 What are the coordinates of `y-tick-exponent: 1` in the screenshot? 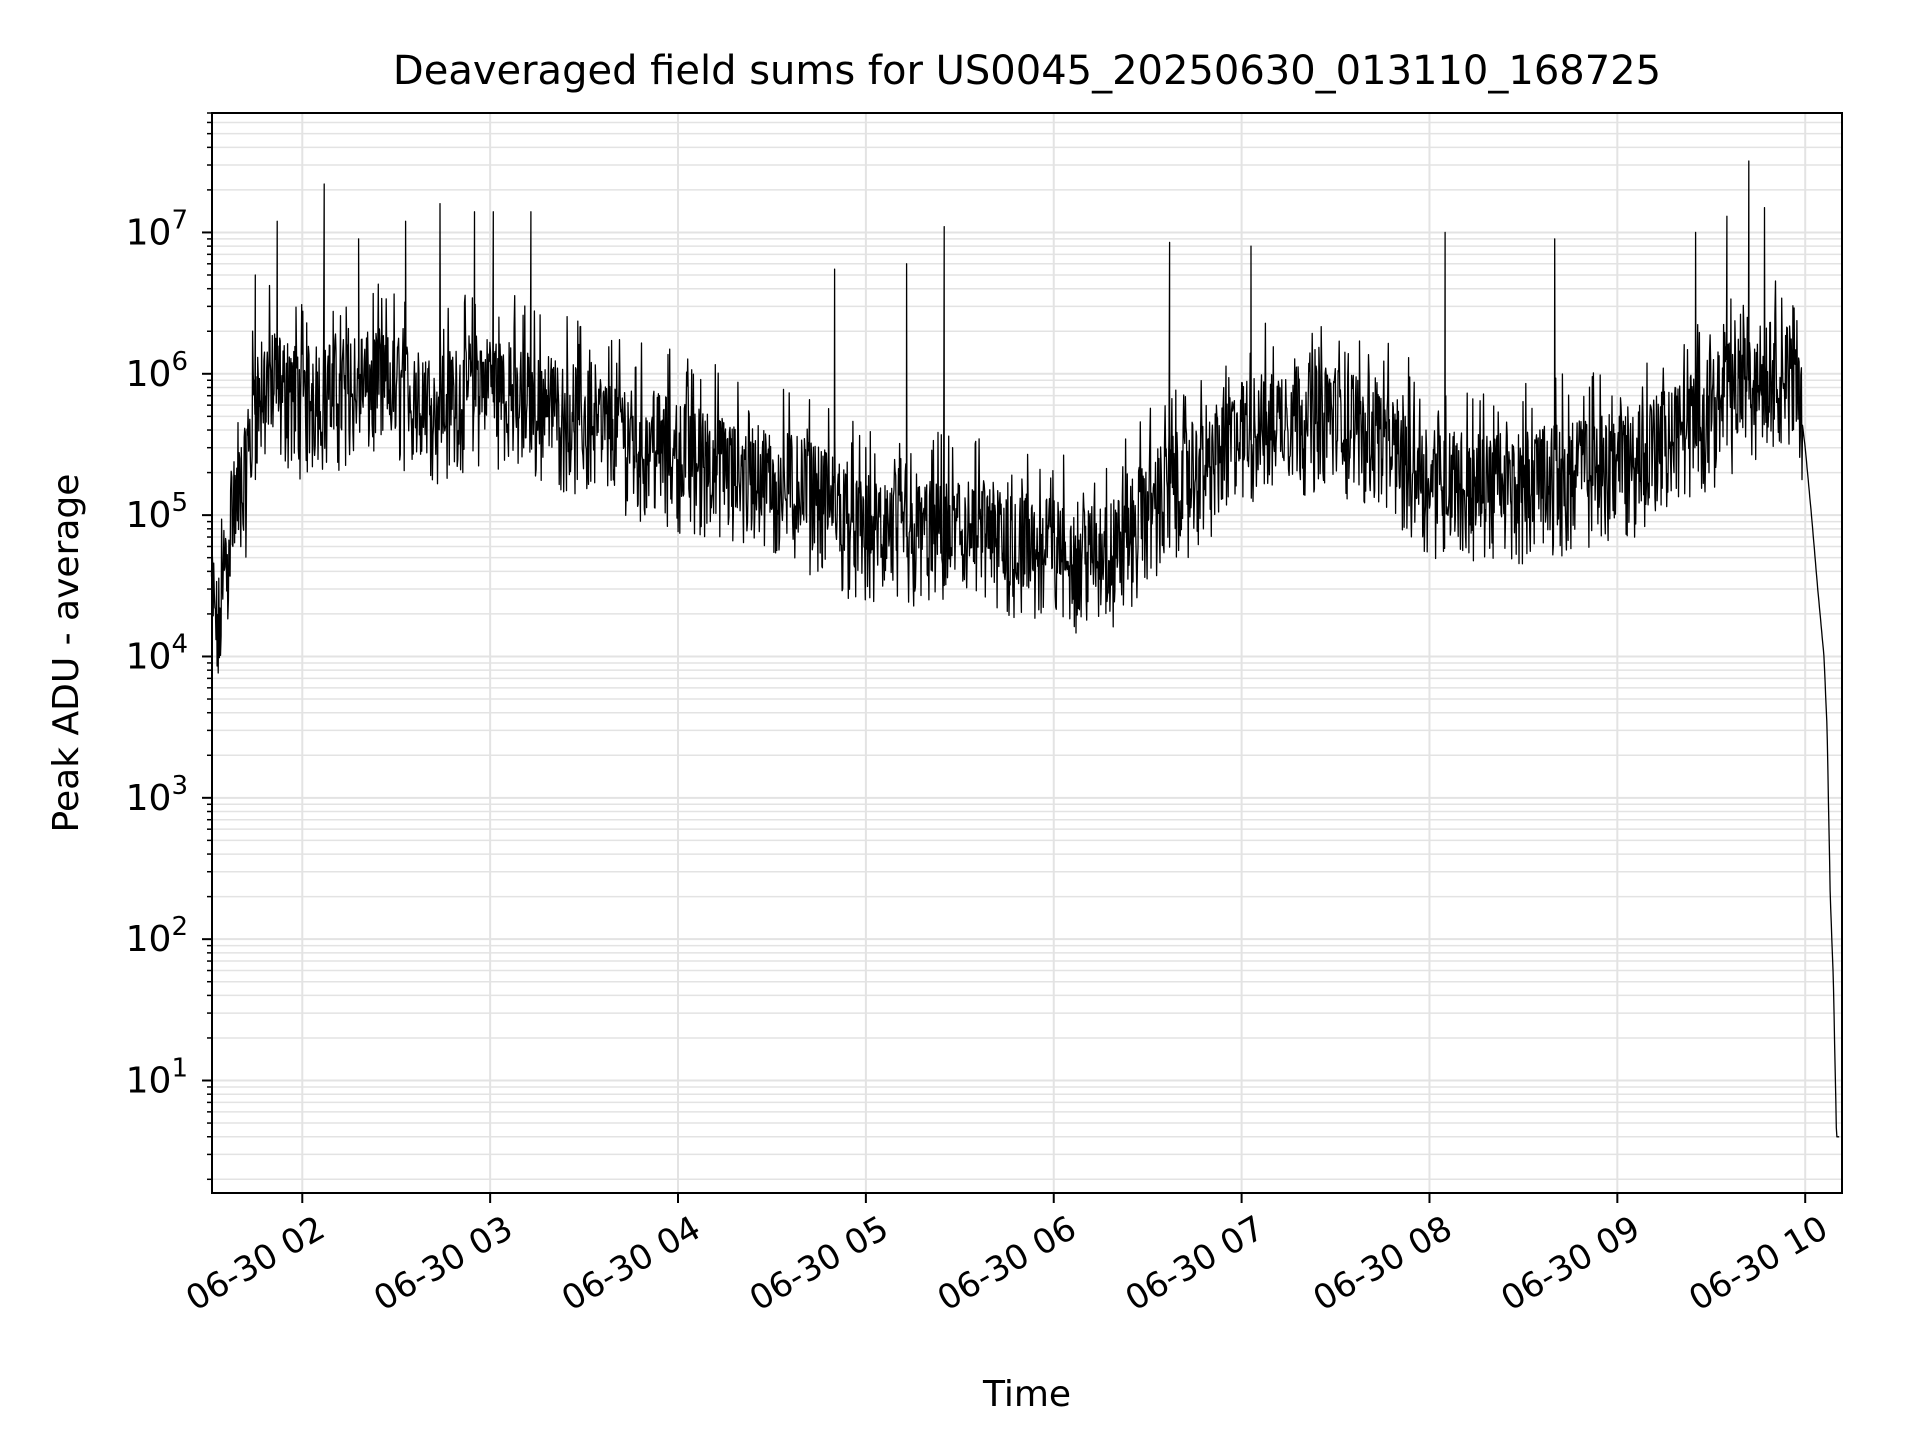 It's located at (179, 1069).